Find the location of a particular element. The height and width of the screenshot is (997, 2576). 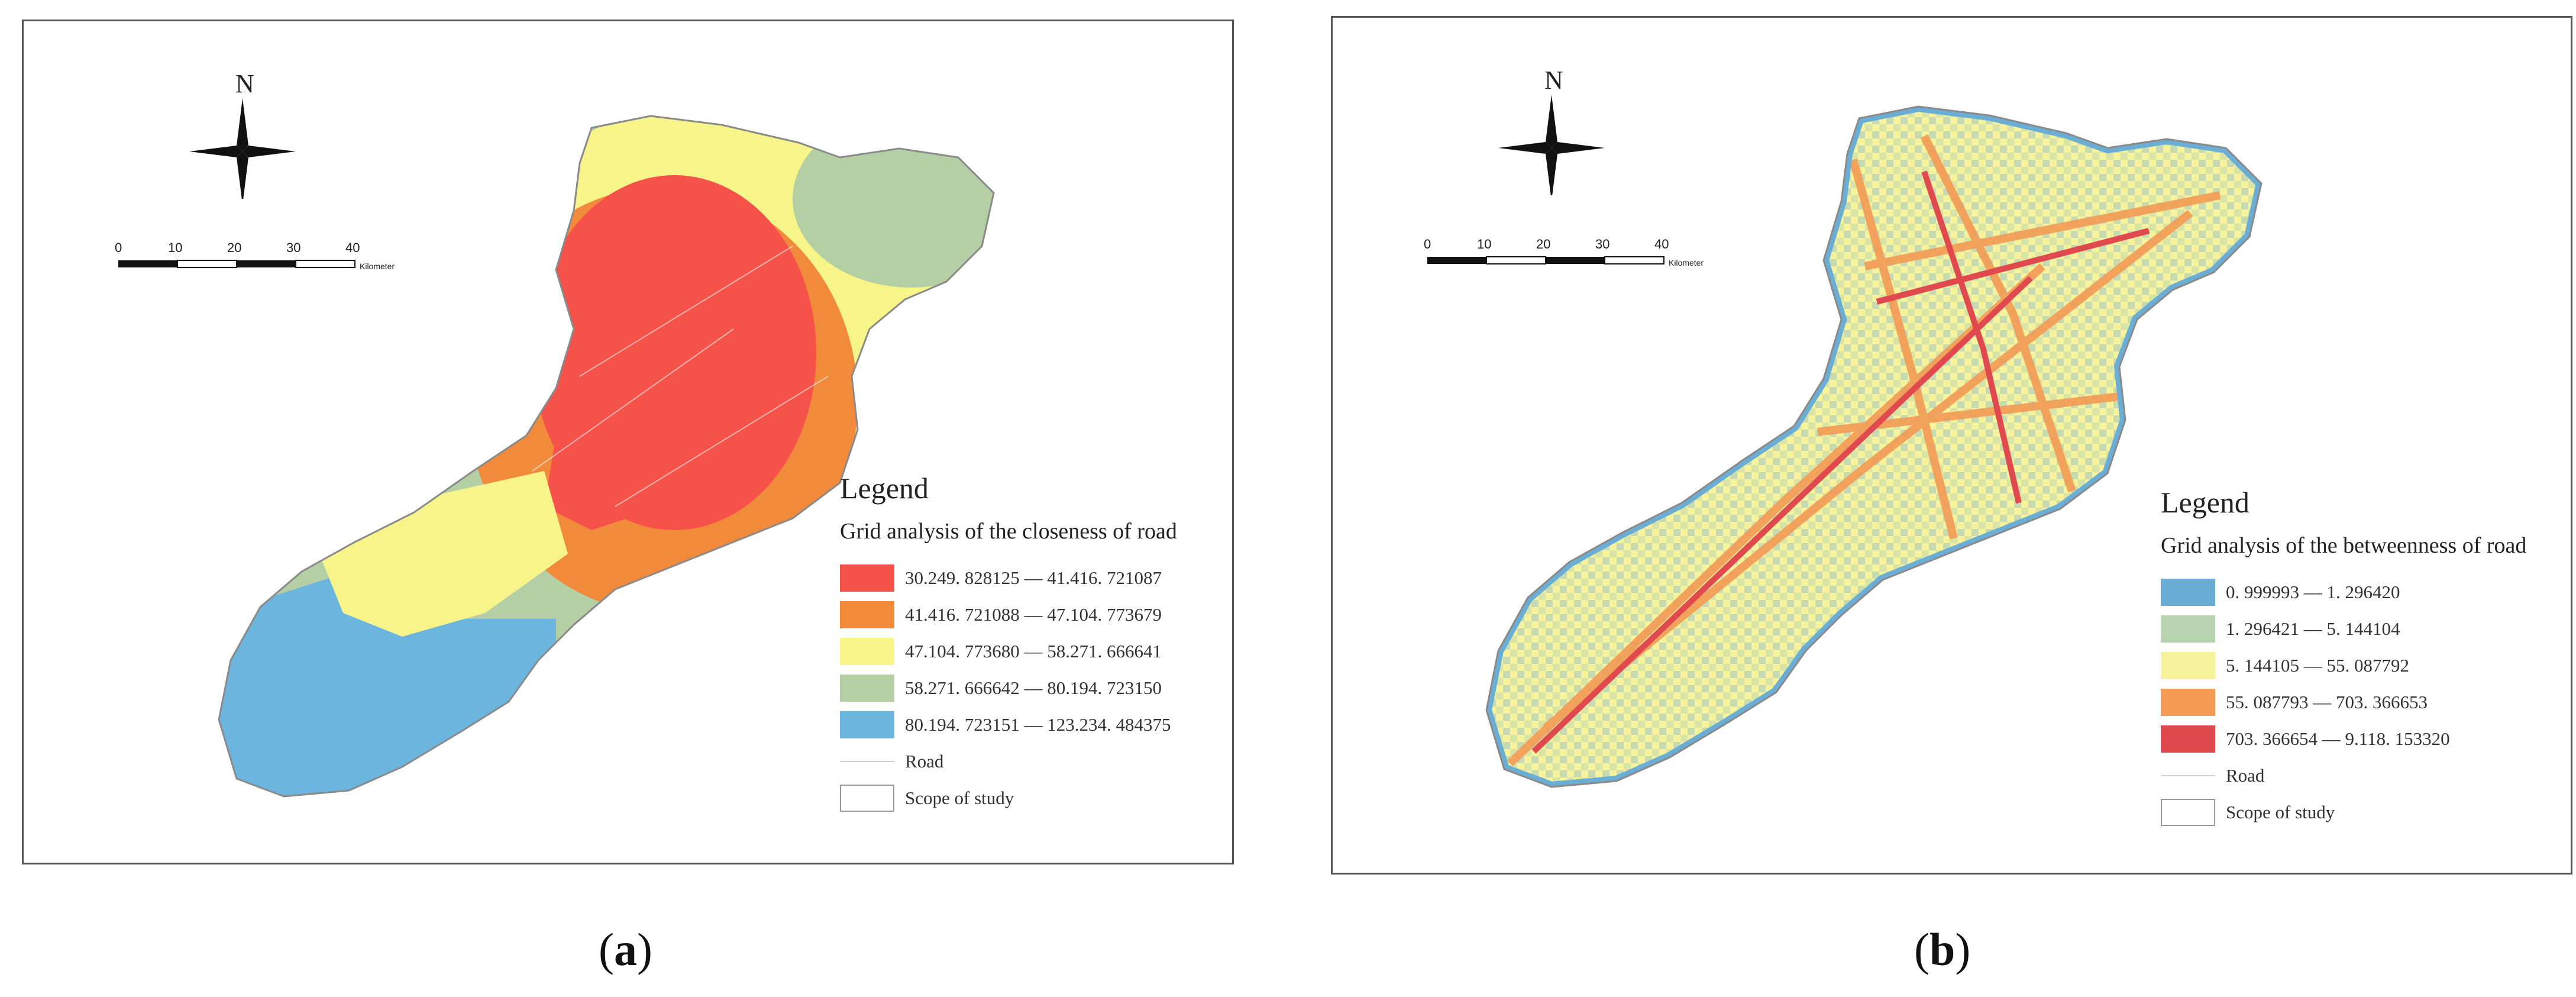

scale-unit-b: Kilometer is located at coordinates (1686, 262).